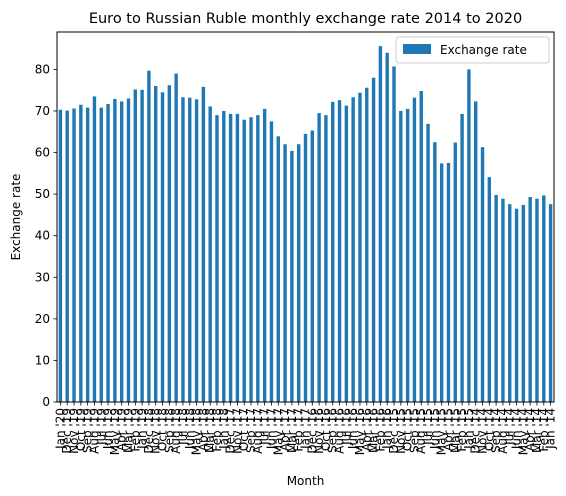  Describe the element at coordinates (122, 429) in the screenshot. I see `x-tick-label: Apr '19` at that location.